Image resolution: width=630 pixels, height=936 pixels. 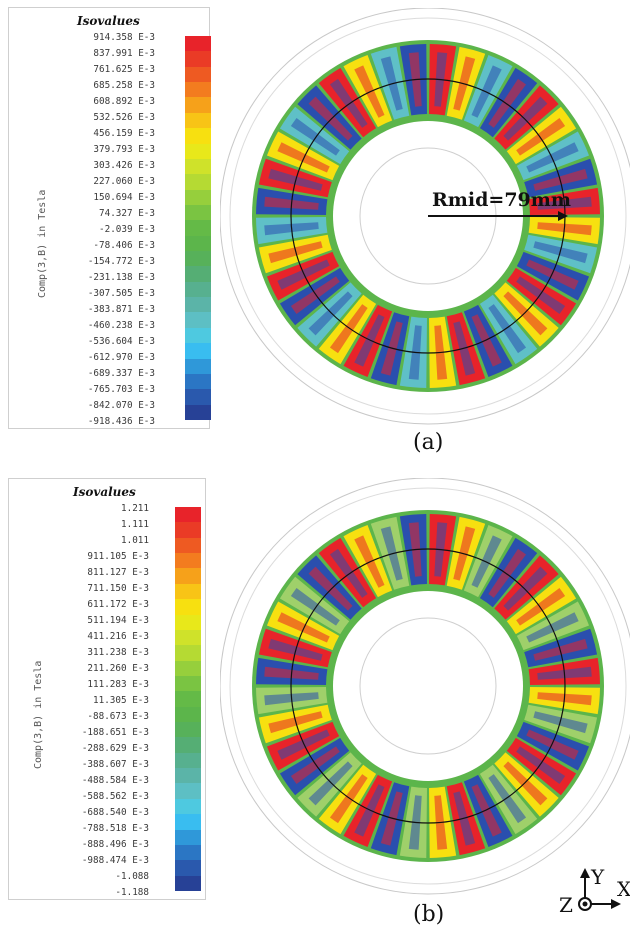 I want to click on legend-value: 111.283 E-3, so click(x=118, y=684).